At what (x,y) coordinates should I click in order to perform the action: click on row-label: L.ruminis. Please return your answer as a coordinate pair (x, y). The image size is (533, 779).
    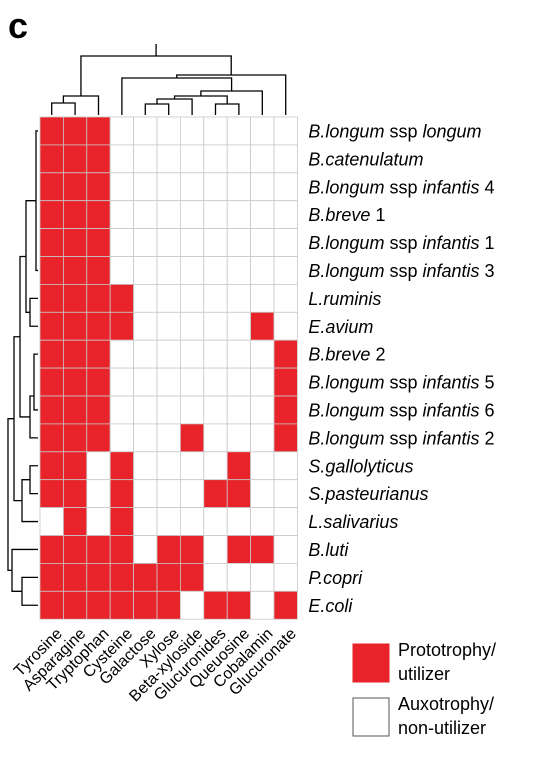
    Looking at the image, I should click on (344, 299).